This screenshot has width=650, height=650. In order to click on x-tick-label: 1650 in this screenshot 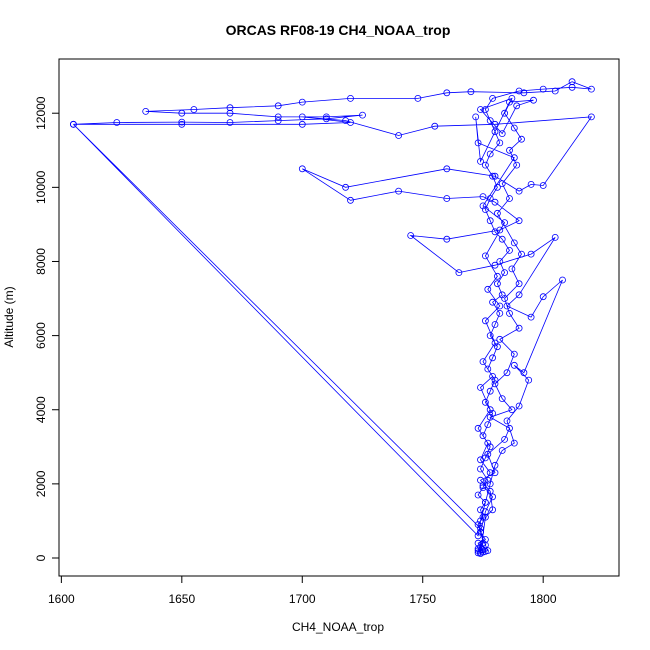, I will do `click(181, 599)`.